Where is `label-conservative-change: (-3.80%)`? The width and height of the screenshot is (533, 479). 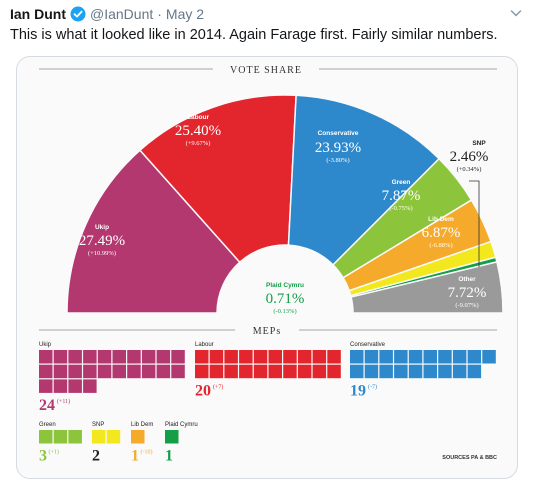
label-conservative-change: (-3.80%) is located at coordinates (337, 160).